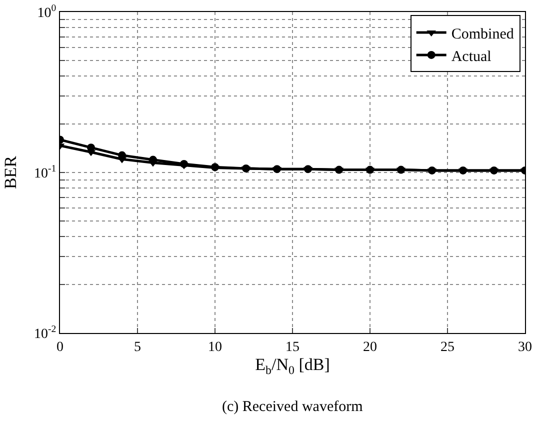  What do you see at coordinates (292, 366) in the screenshot?
I see `x-axis-title: E$_{b}$/N$_{0}$ [dB]` at bounding box center [292, 366].